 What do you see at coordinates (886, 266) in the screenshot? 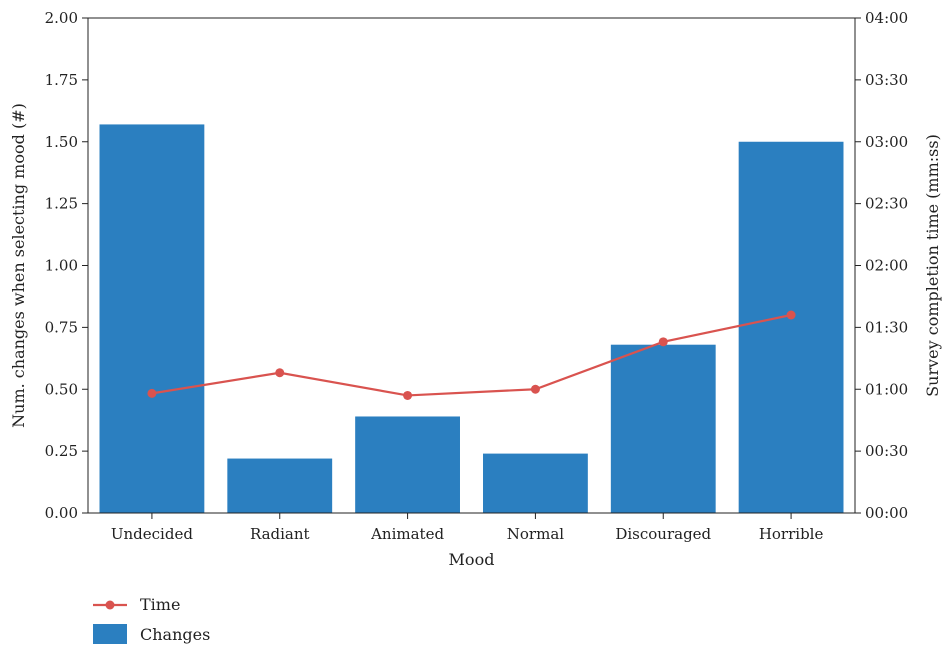
I see `y2-tick-label: 02:00` at bounding box center [886, 266].